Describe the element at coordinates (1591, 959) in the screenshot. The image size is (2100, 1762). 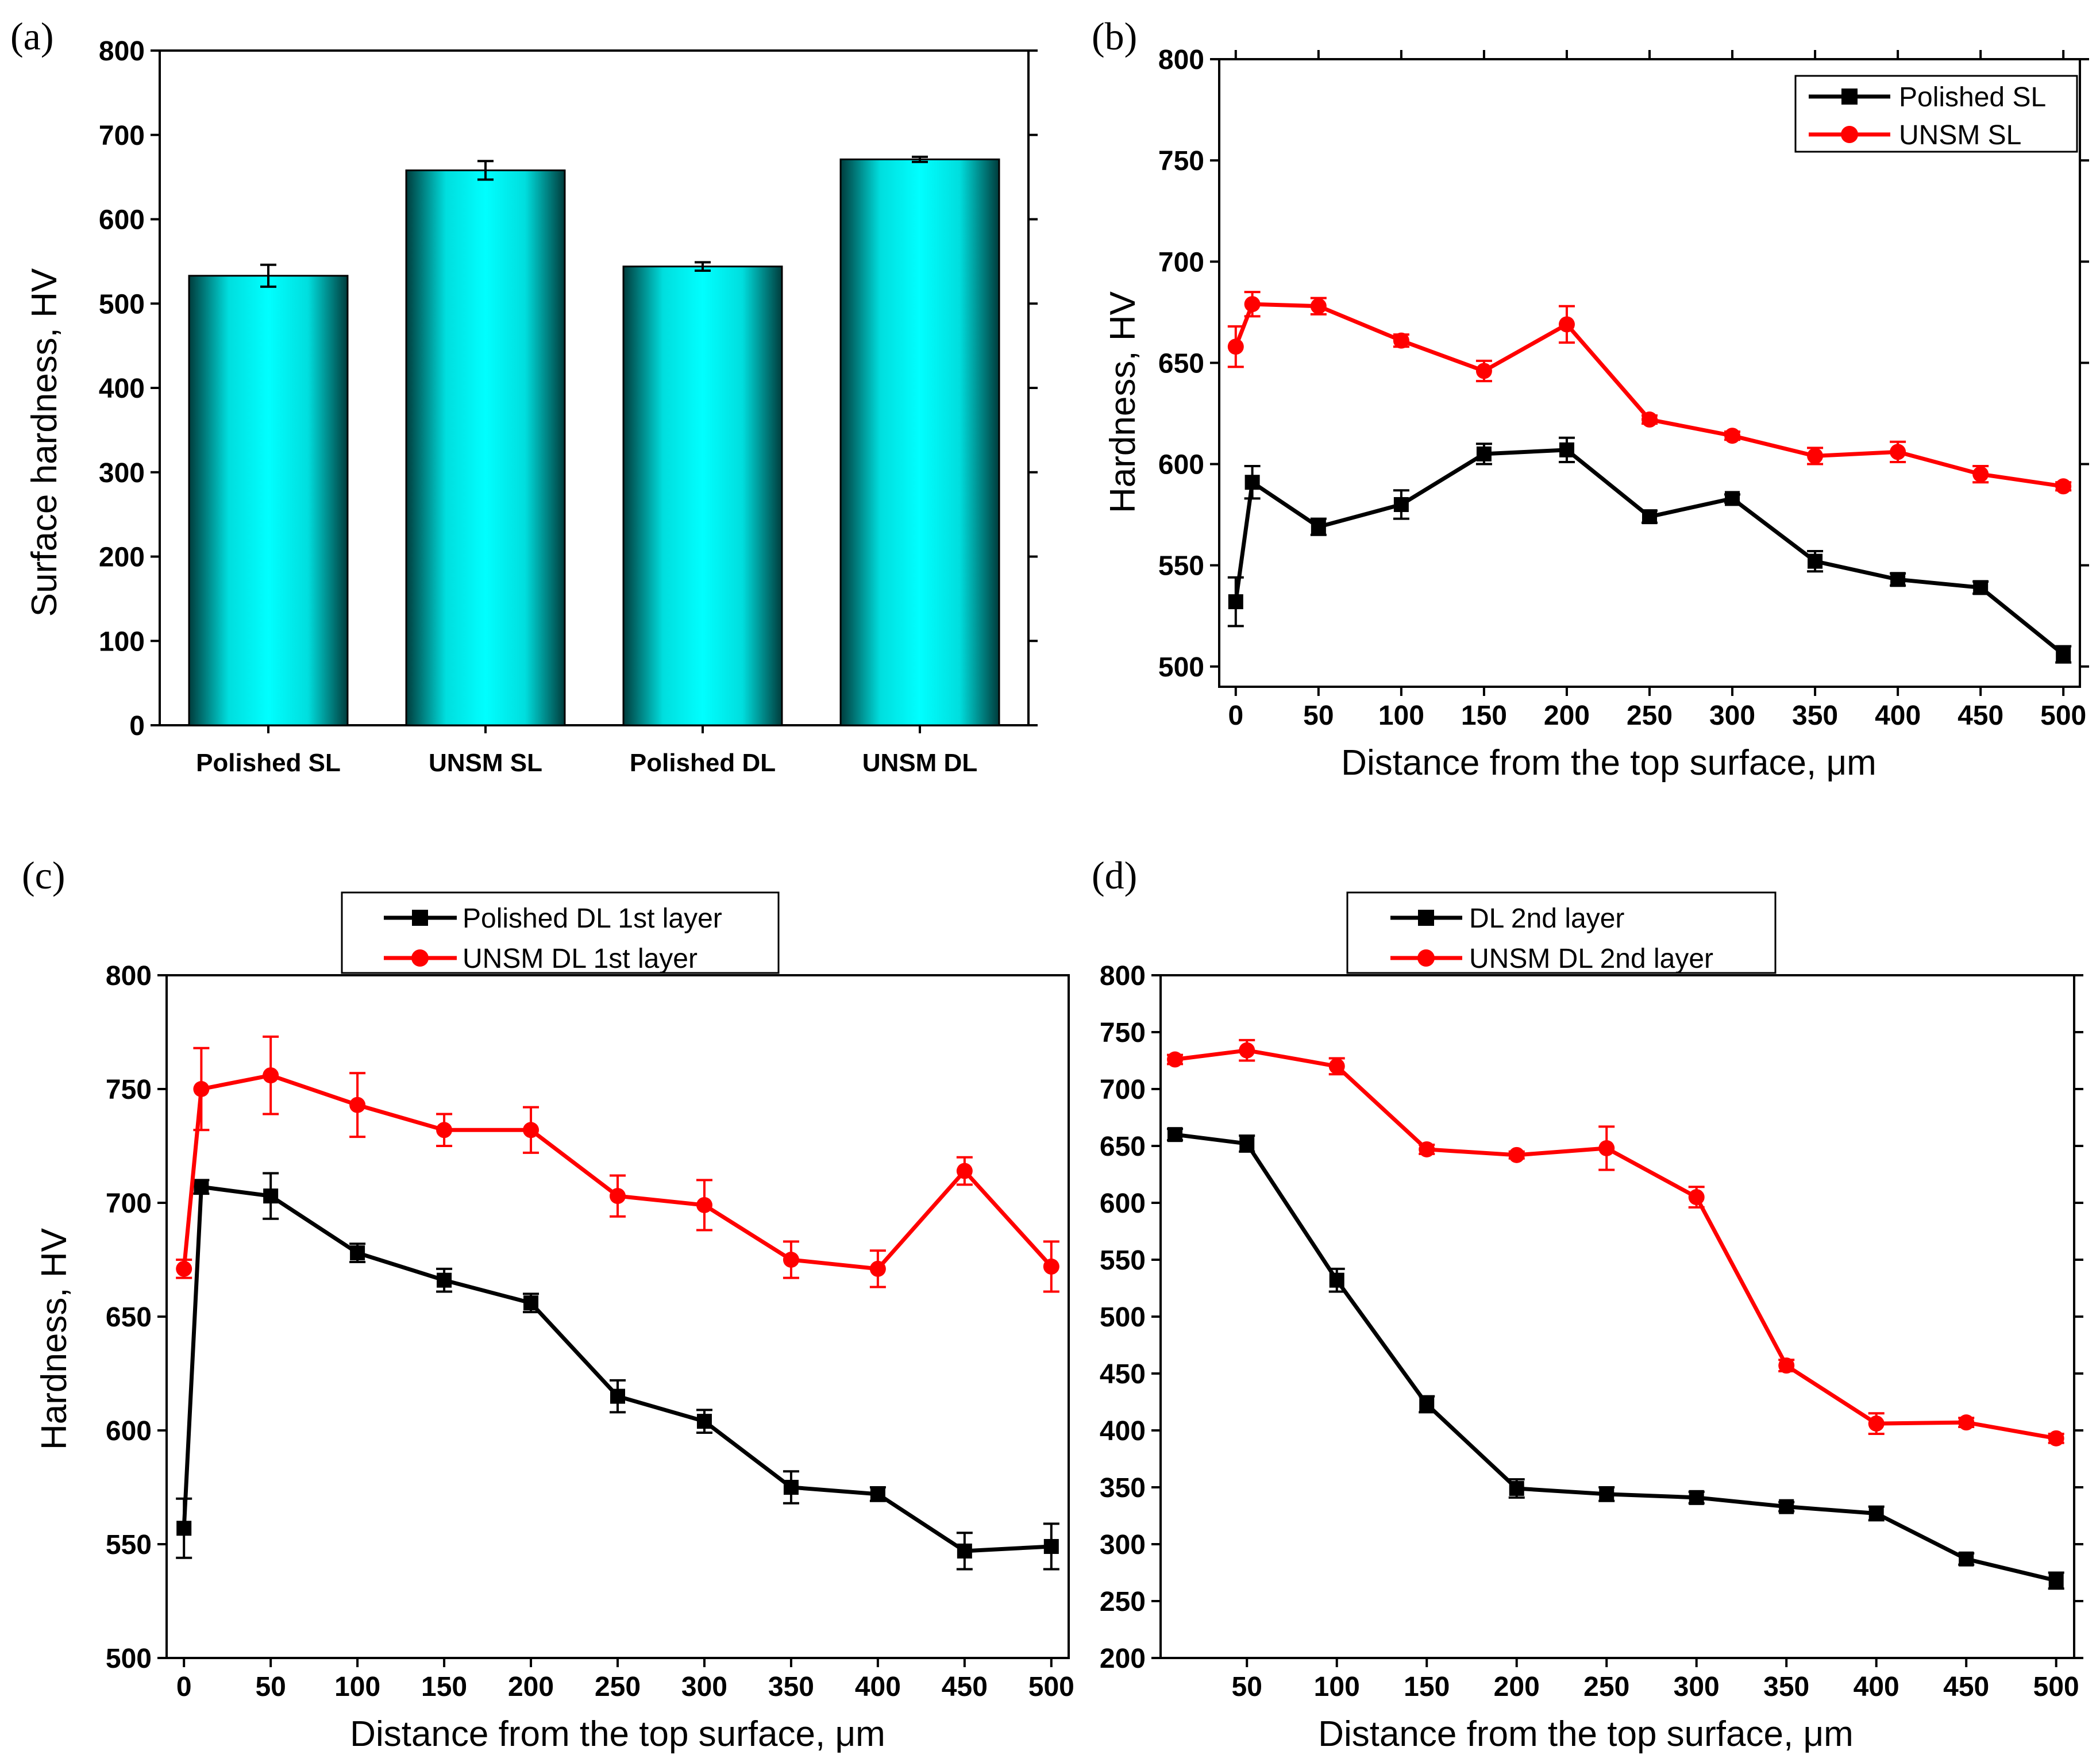
I see `panel-d-legend-entry-2: UNSM DL 2nd layer` at that location.